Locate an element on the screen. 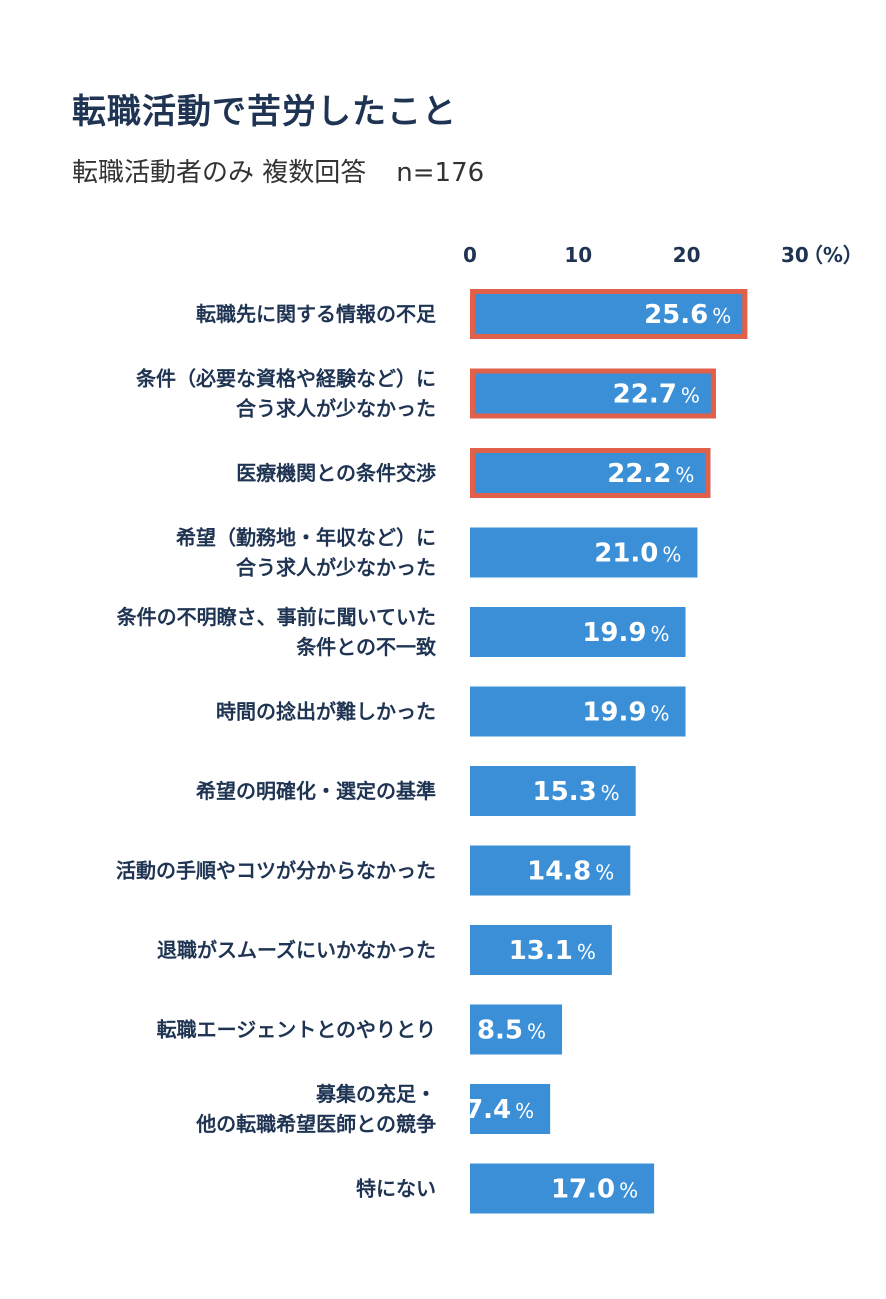  bar-value-label: 25.6% is located at coordinates (687, 315).